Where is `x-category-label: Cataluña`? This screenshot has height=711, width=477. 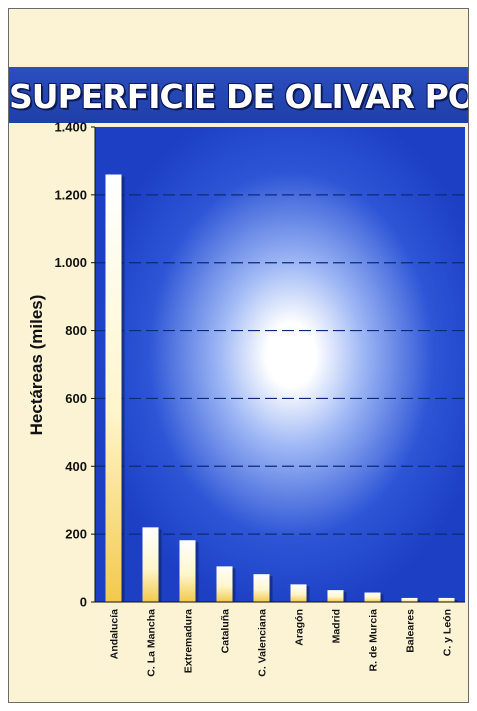 x-category-label: Cataluña is located at coordinates (226, 631).